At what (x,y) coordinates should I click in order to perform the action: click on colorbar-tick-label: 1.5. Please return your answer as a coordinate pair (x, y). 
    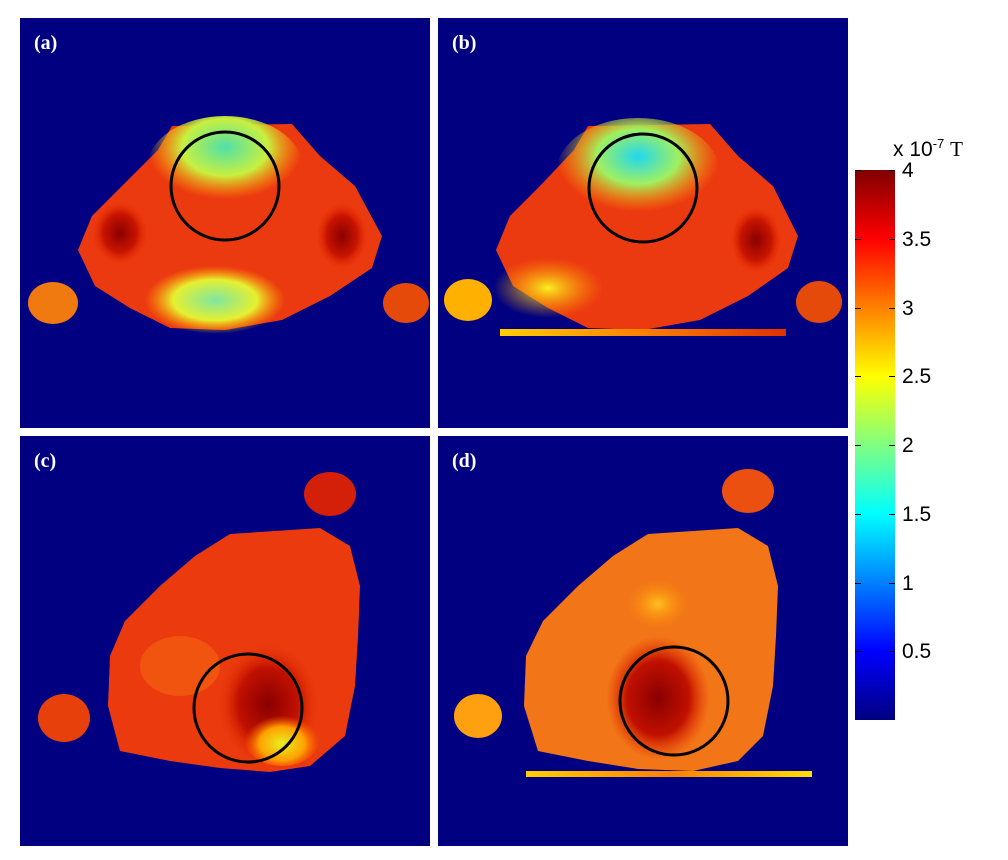
    Looking at the image, I should click on (917, 514).